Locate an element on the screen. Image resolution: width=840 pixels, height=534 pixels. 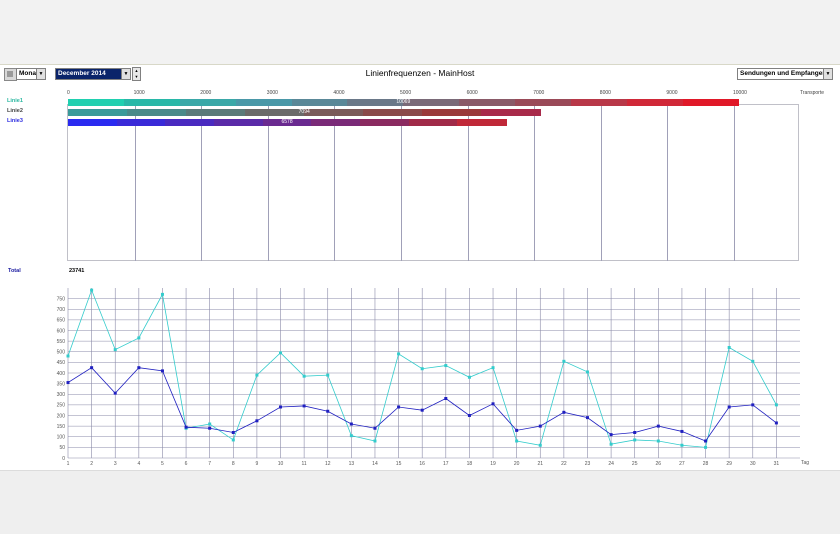
y-tick-label: 650 is located at coordinates (61, 321).